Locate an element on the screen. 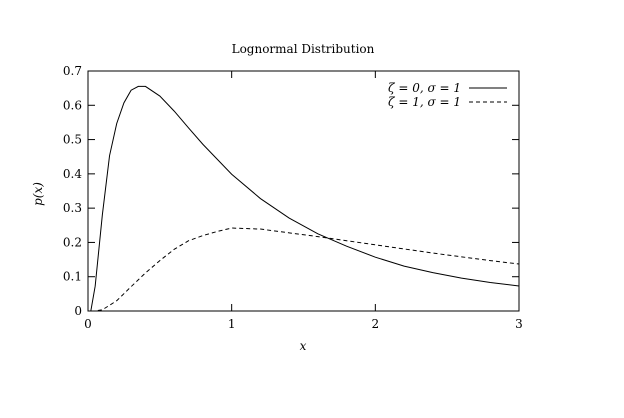 Image resolution: width=624 pixels, height=418 pixels. x-tick-label-0: 0 is located at coordinates (88, 324).